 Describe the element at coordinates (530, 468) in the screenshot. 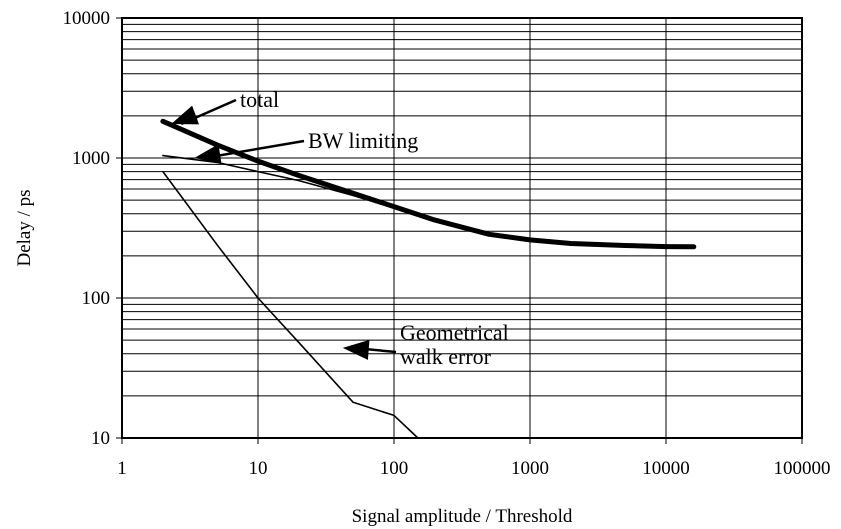

I see `x-tick-label: 1000` at that location.